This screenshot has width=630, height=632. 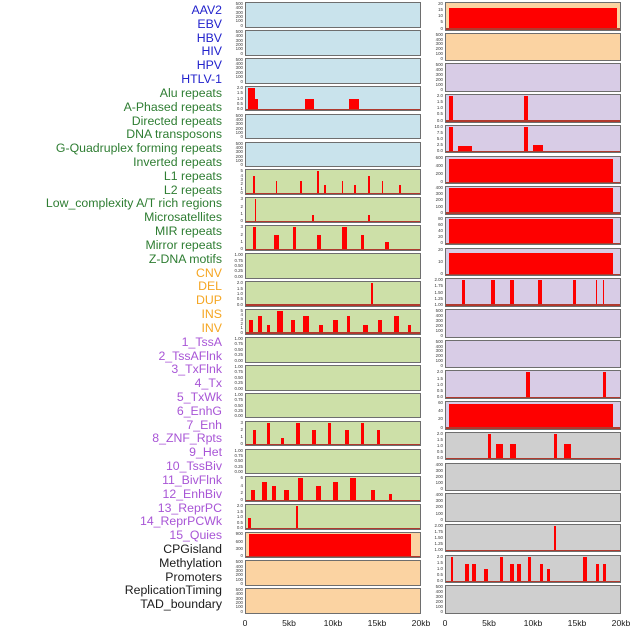 I want to click on row-label-low-complexity-a-t-rich-regions: Low_complexity A/T rich regions, so click(x=133, y=203).